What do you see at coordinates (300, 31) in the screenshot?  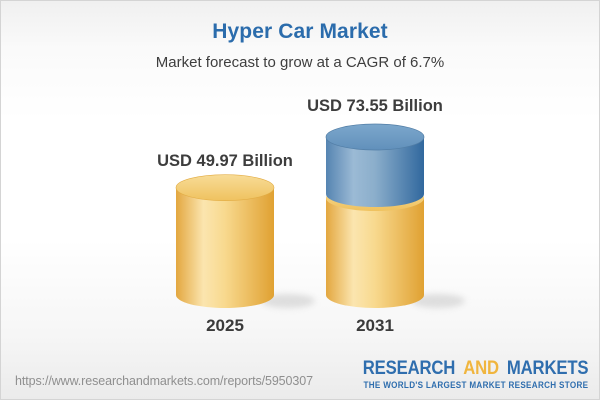 I see `page-title: Hyper Car Market` at bounding box center [300, 31].